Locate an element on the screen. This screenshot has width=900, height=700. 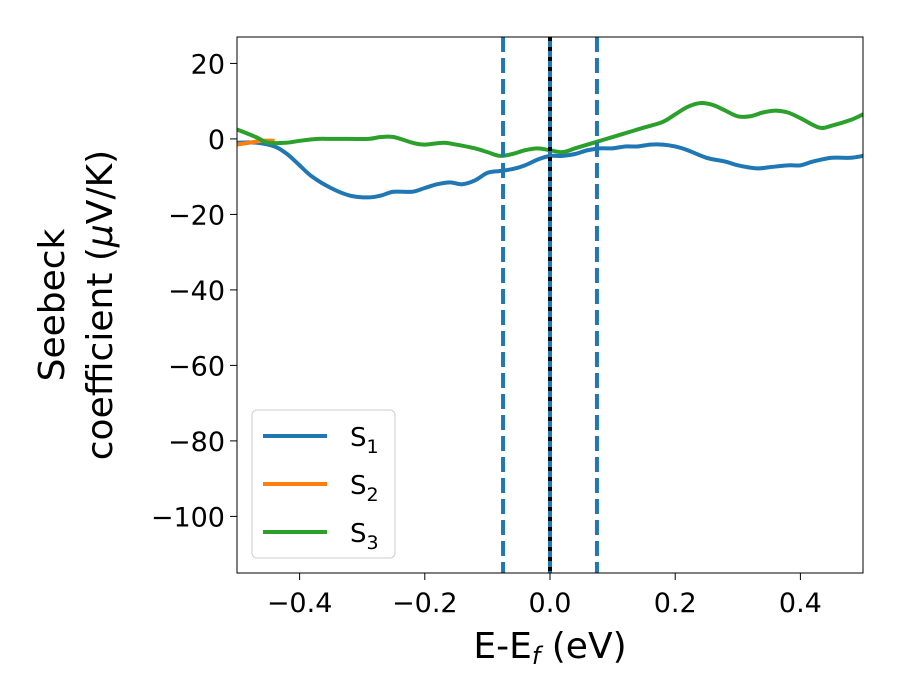
x-axis-label: E-Ef (eV) is located at coordinates (549, 648).